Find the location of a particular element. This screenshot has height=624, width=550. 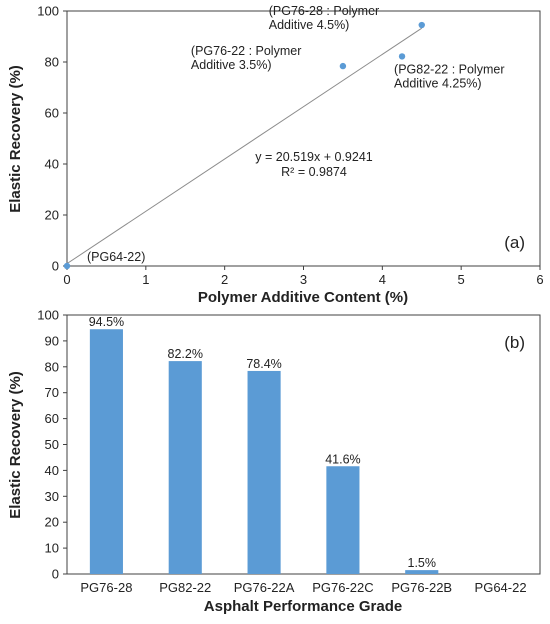

scatter-y-tick-label: 60 is located at coordinates (52, 113).